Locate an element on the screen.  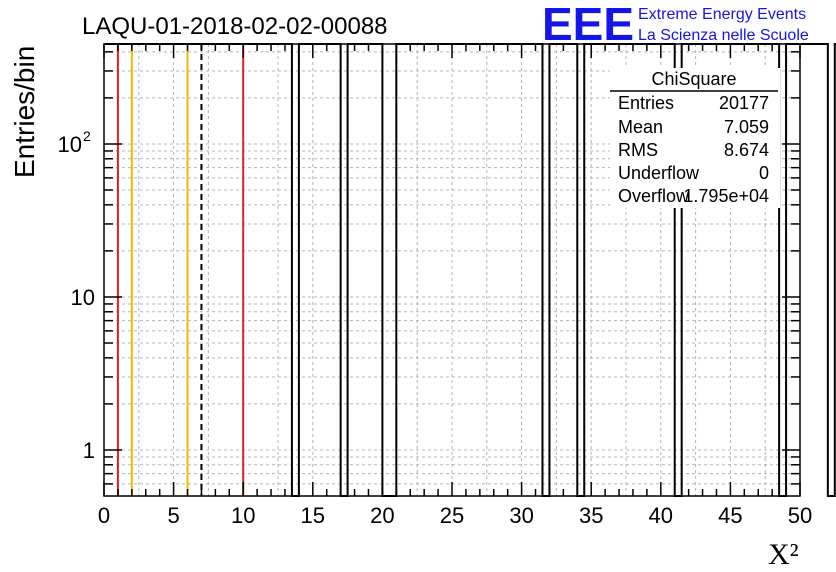
stats-value-overflow: 1.795e+04 is located at coordinates (726, 196).